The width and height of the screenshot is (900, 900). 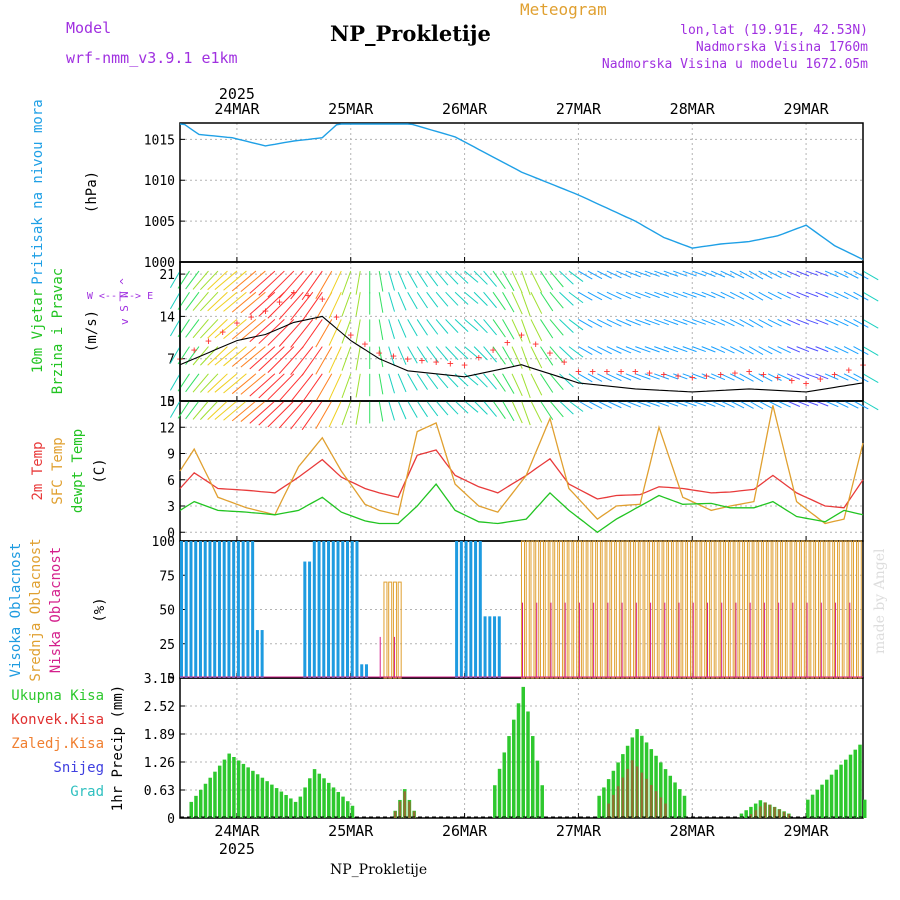 What do you see at coordinates (171, 360) in the screenshot?
I see `wind-ytick-label: 7` at bounding box center [171, 360].